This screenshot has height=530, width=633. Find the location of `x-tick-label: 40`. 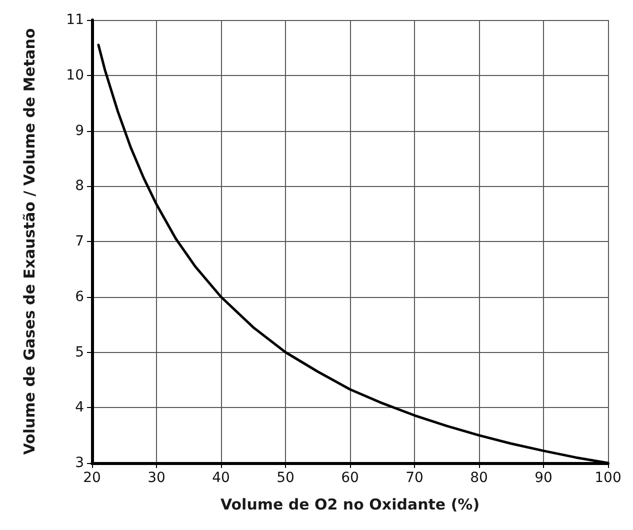

x-tick-label: 40 is located at coordinates (221, 478).